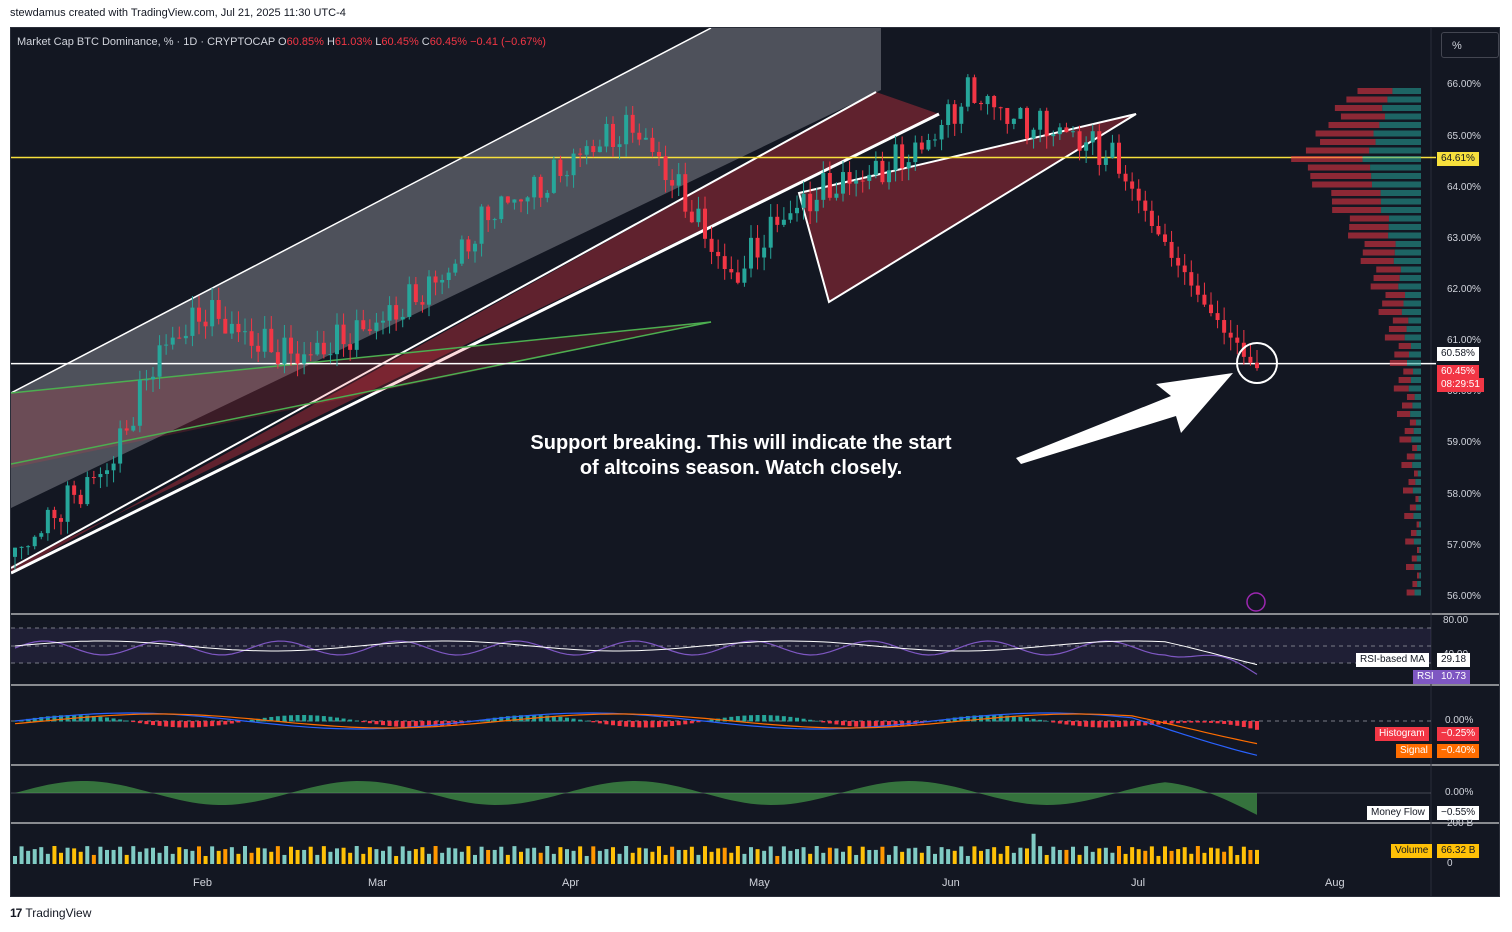 The image size is (1512, 932). I want to click on volume-value: 66.32 B, so click(1458, 851).